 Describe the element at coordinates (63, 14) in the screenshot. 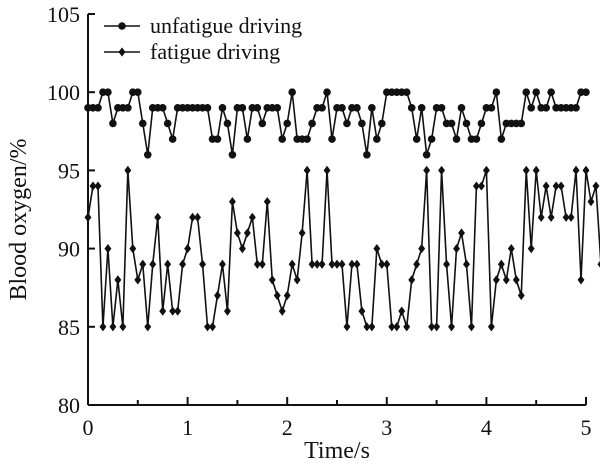

I see `y-tick-label: 105` at that location.